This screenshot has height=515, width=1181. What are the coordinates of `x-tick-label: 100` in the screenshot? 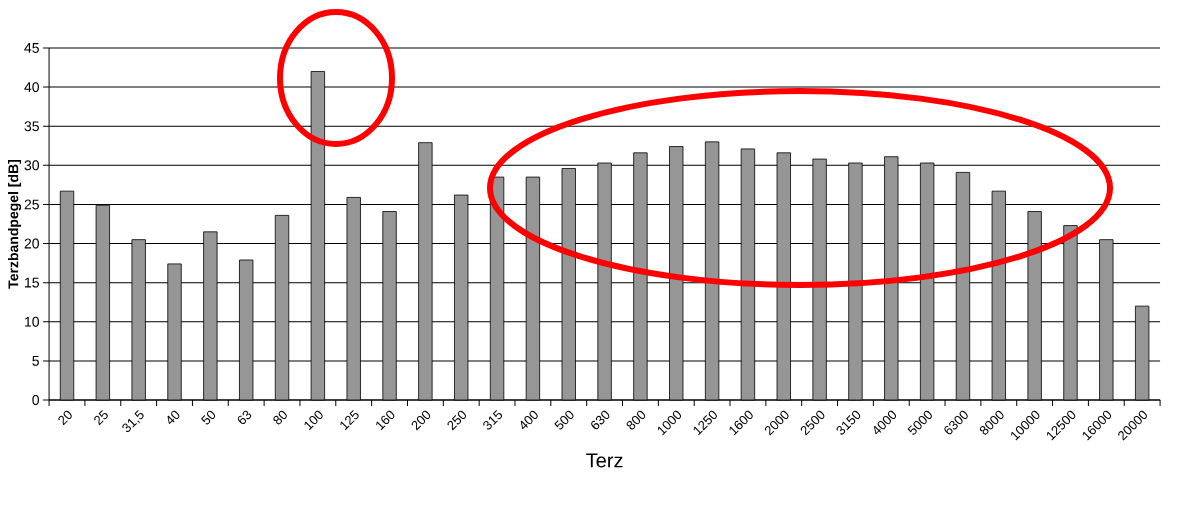 It's located at (313, 420).